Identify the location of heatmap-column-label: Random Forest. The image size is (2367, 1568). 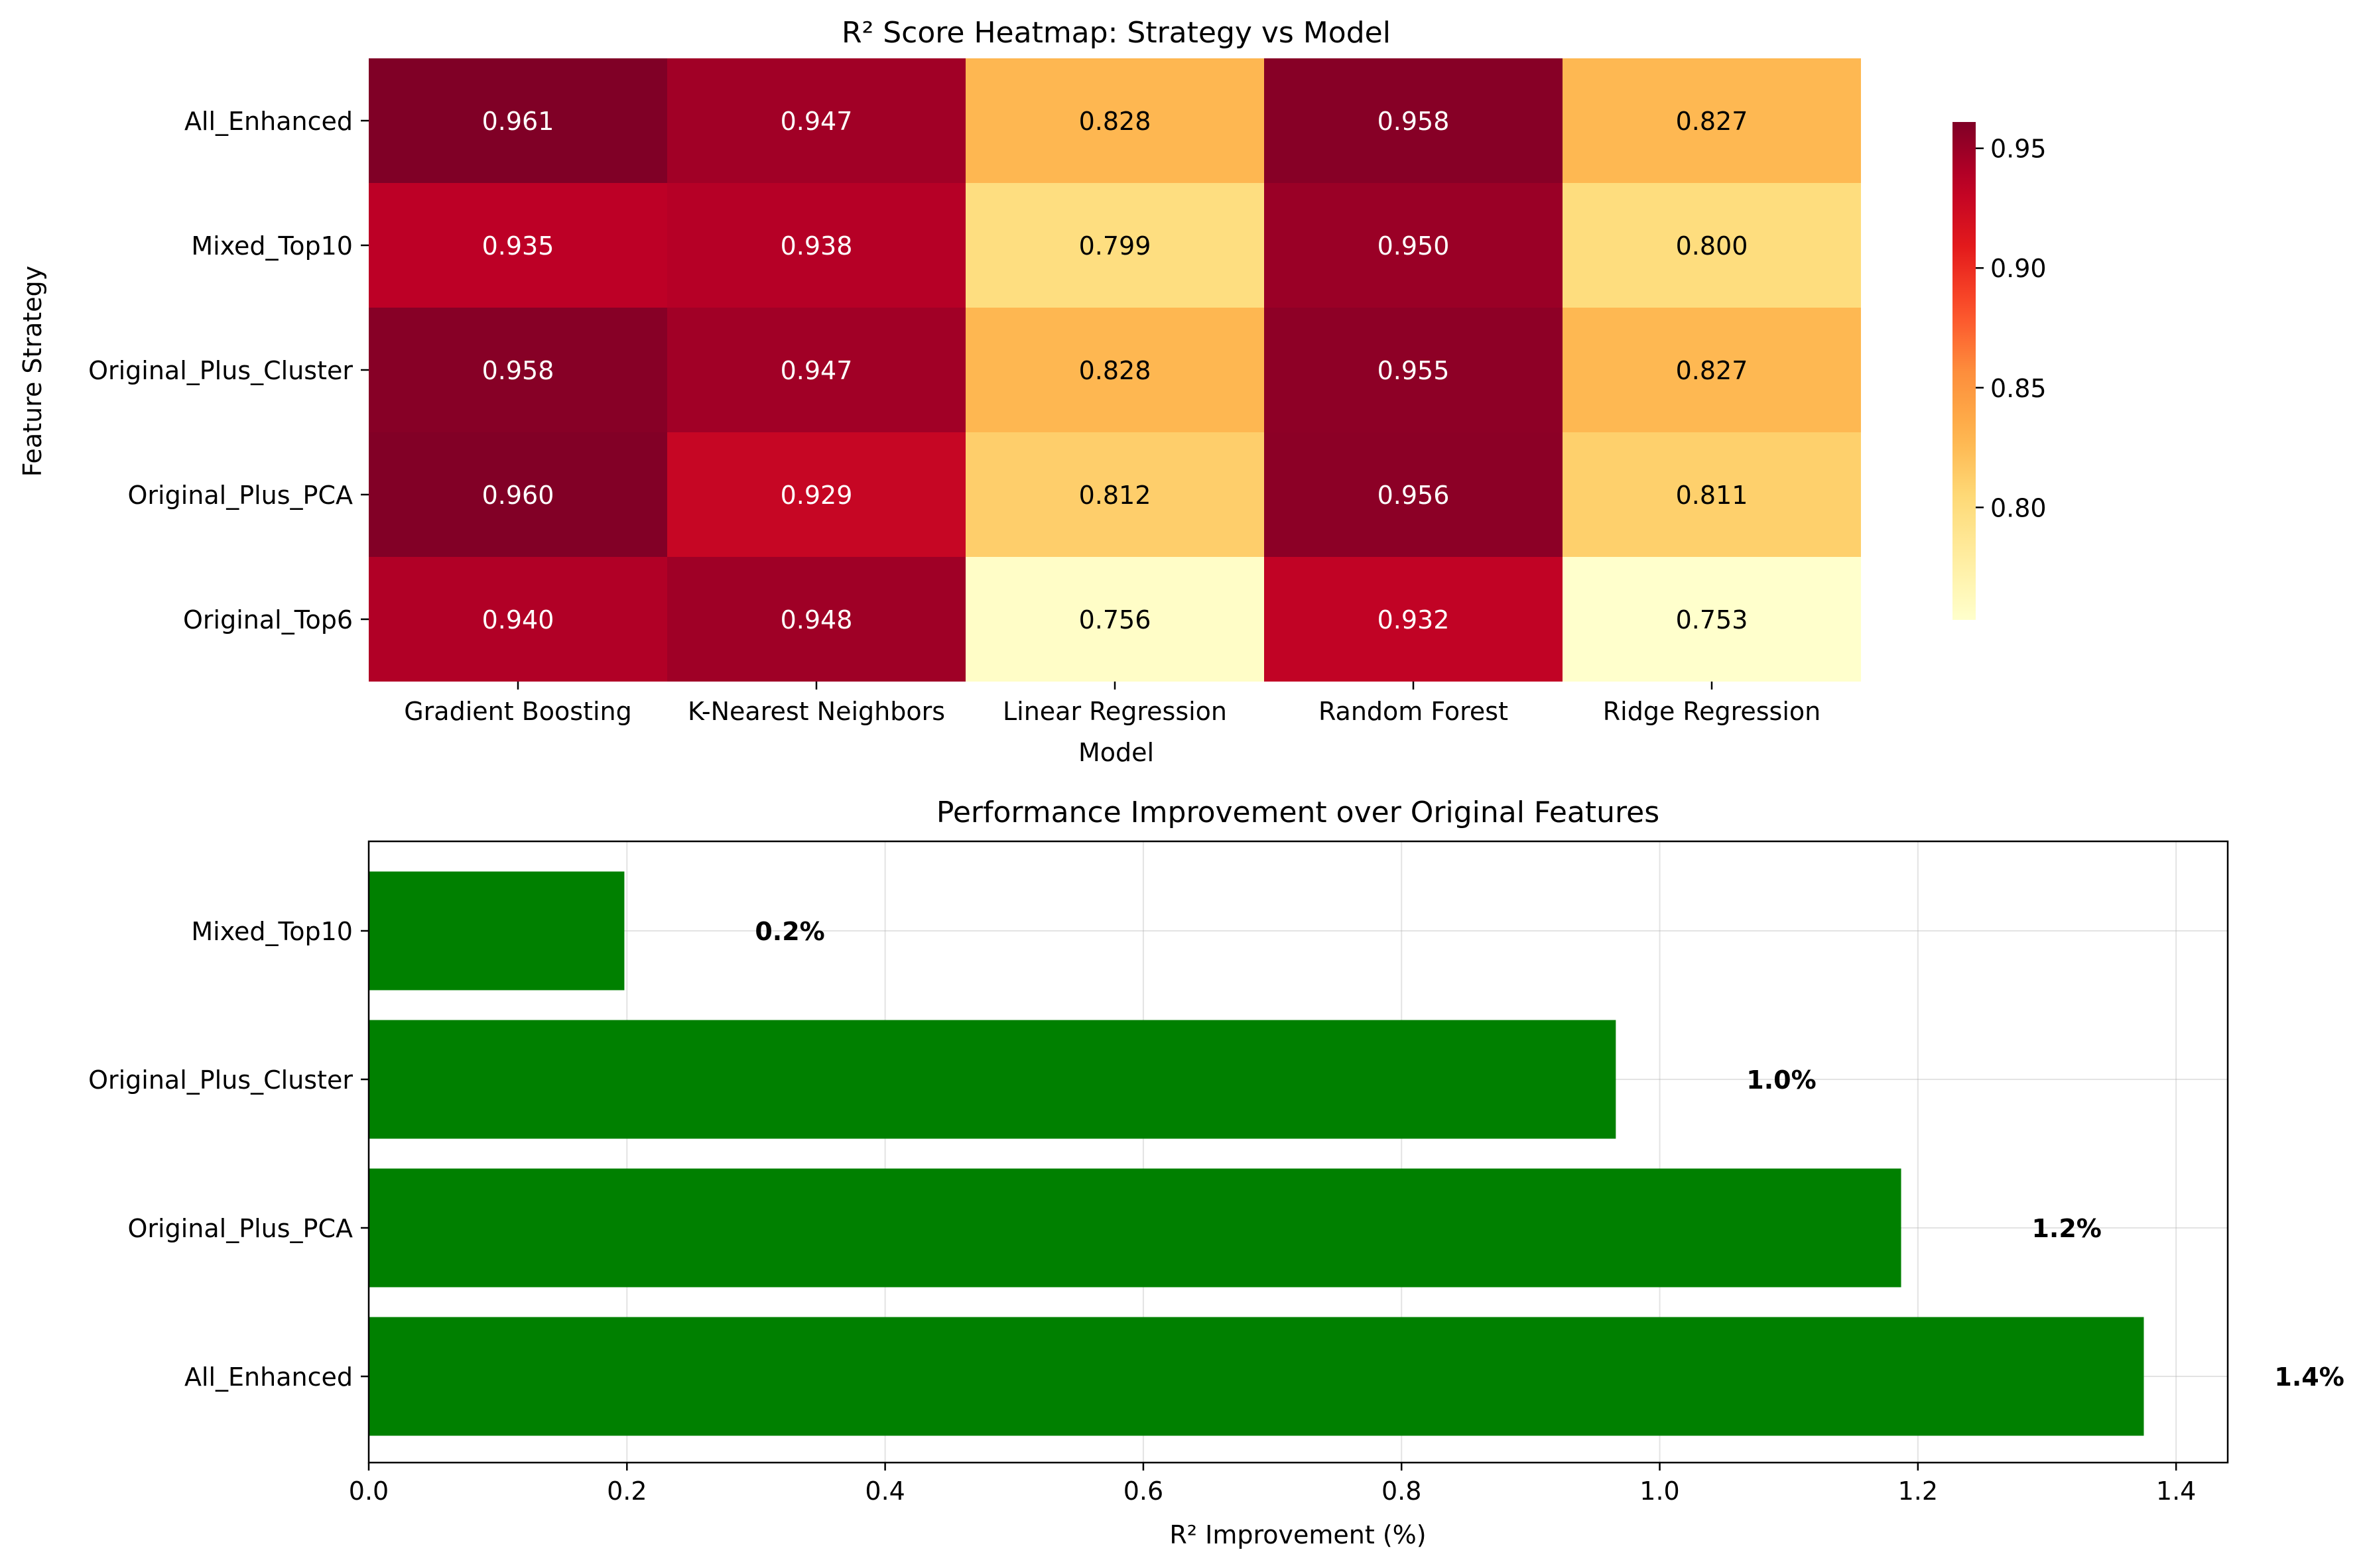
(1413, 711).